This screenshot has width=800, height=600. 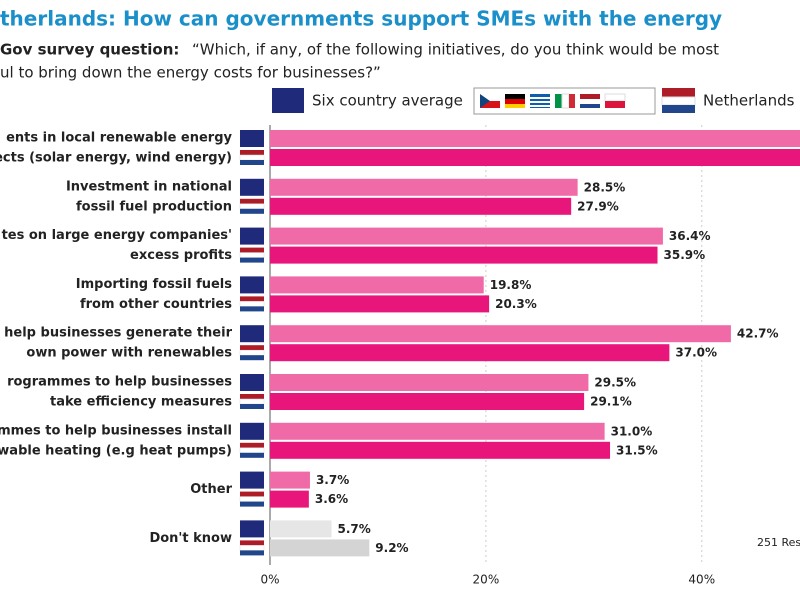 What do you see at coordinates (632, 431) in the screenshot?
I see `value-label: 31.0%` at bounding box center [632, 431].